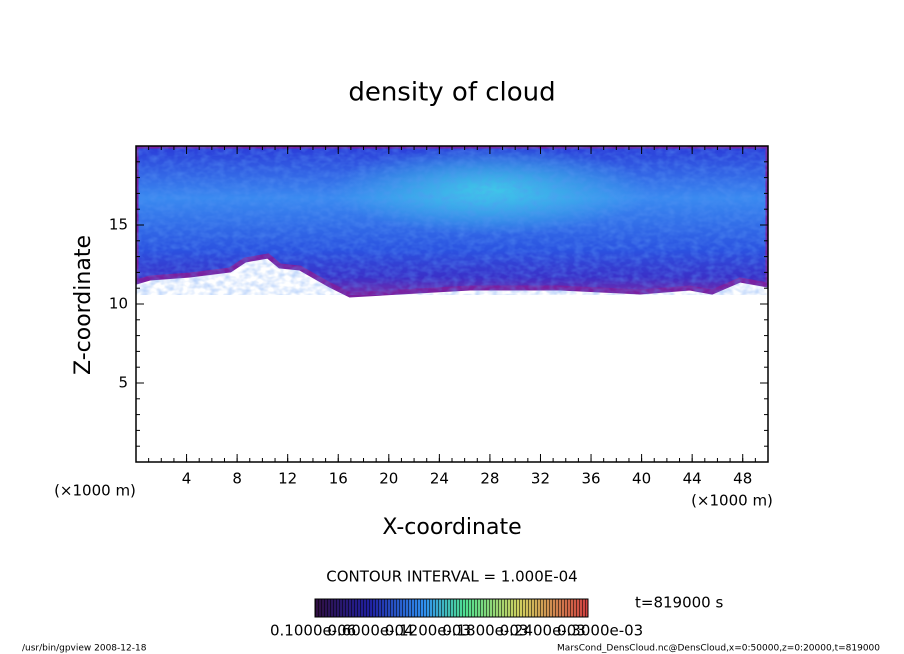 This screenshot has height=654, width=904. I want to click on colorbar-frame, so click(451, 608).